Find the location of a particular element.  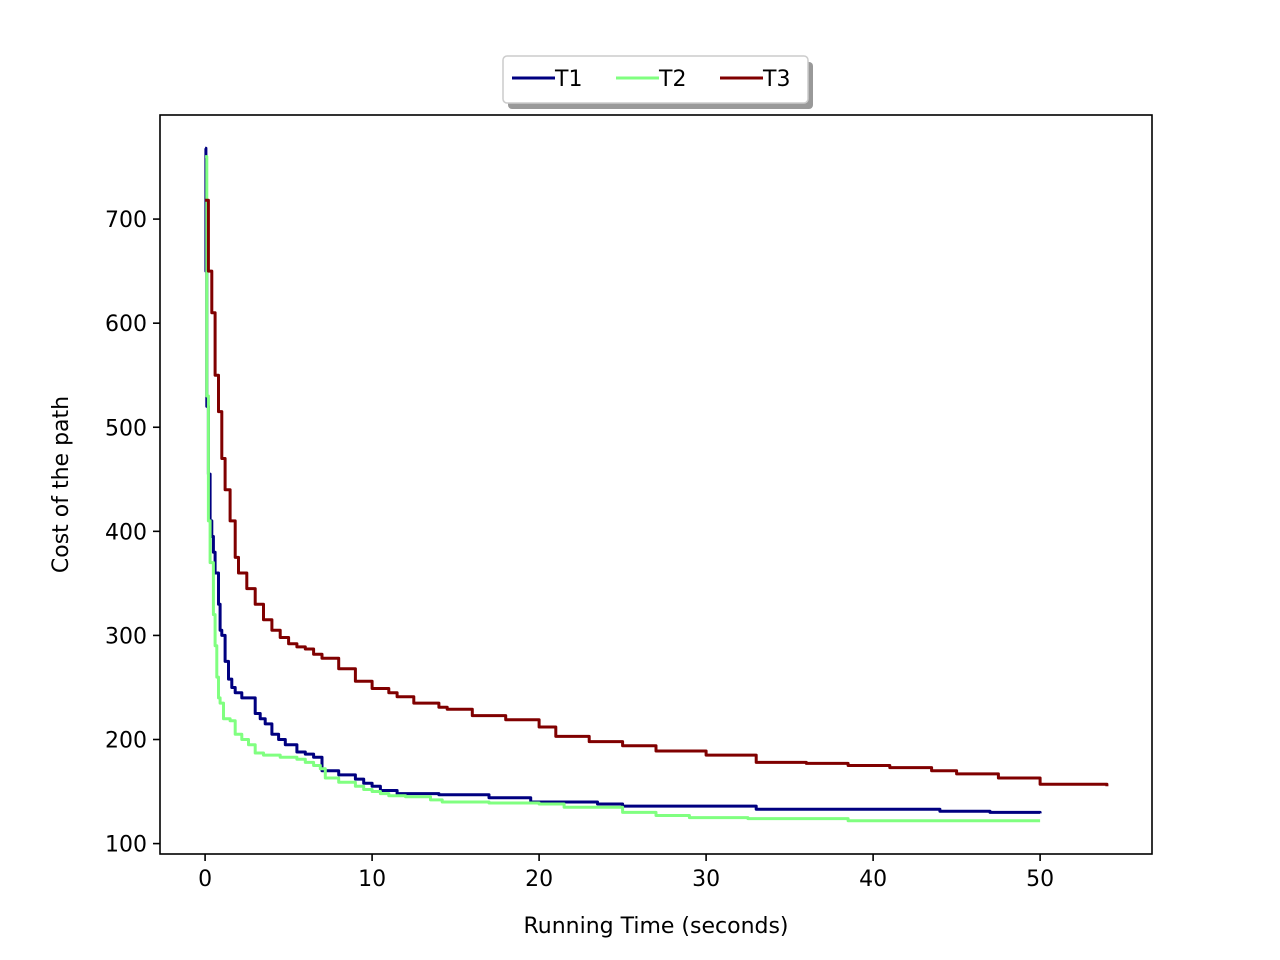

legend-label-t2: T2 is located at coordinates (672, 79).